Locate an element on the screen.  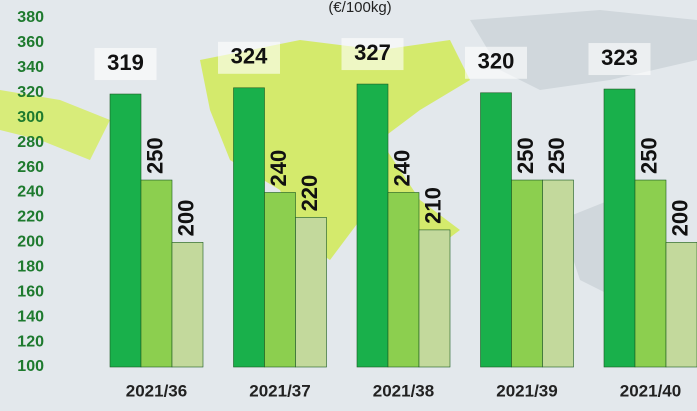
y-tick-label: 100 is located at coordinates (30, 366).